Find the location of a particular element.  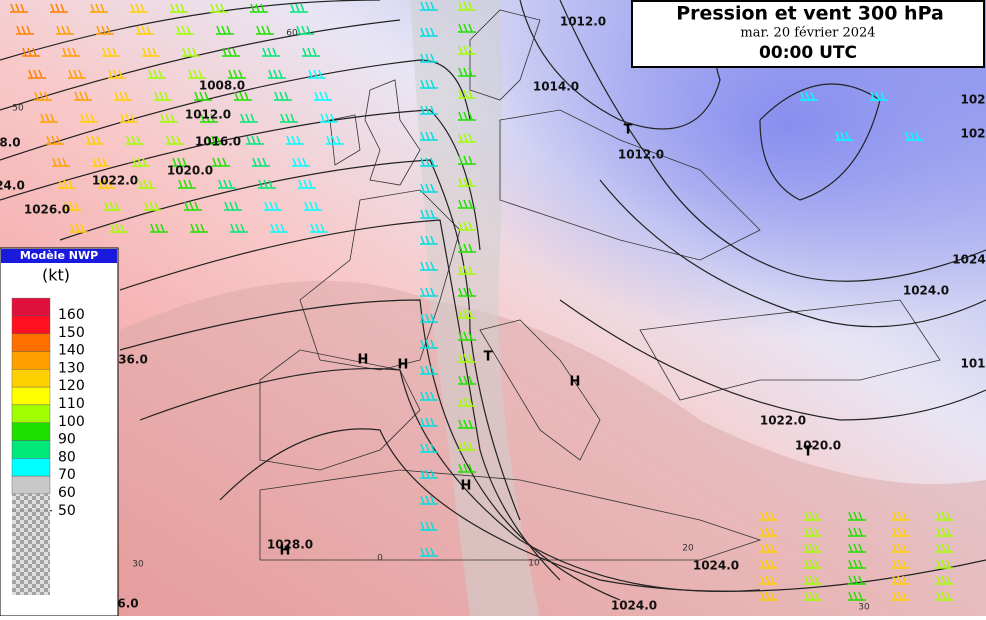

graticule-label: 0 is located at coordinates (380, 559).